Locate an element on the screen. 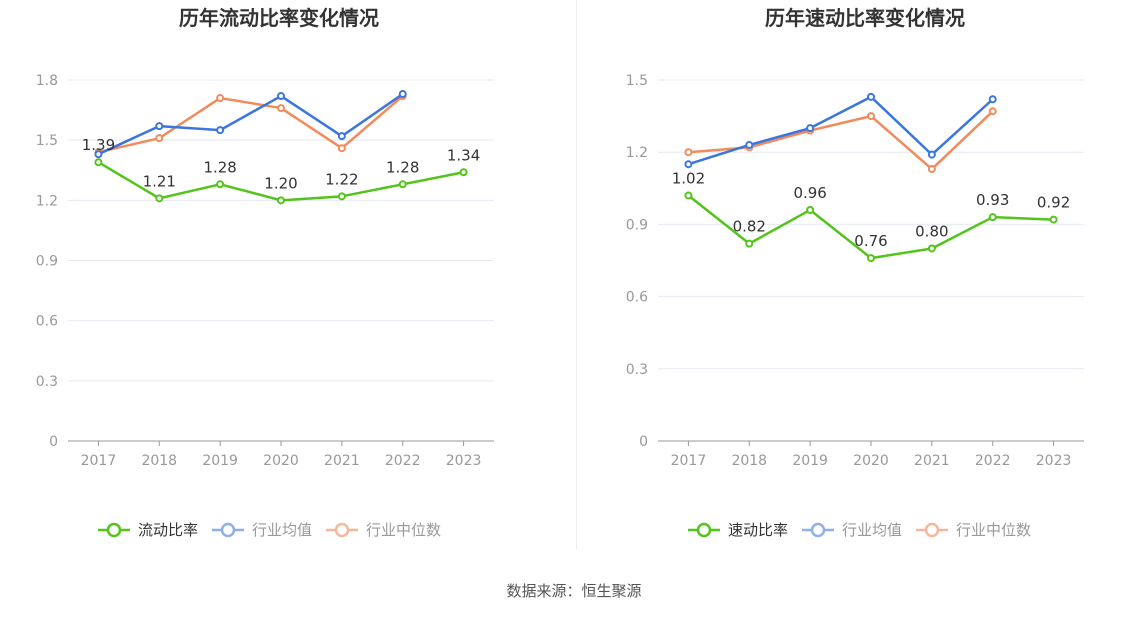 This screenshot has height=619, width=1148. series-line-industry-median is located at coordinates (251, 124).